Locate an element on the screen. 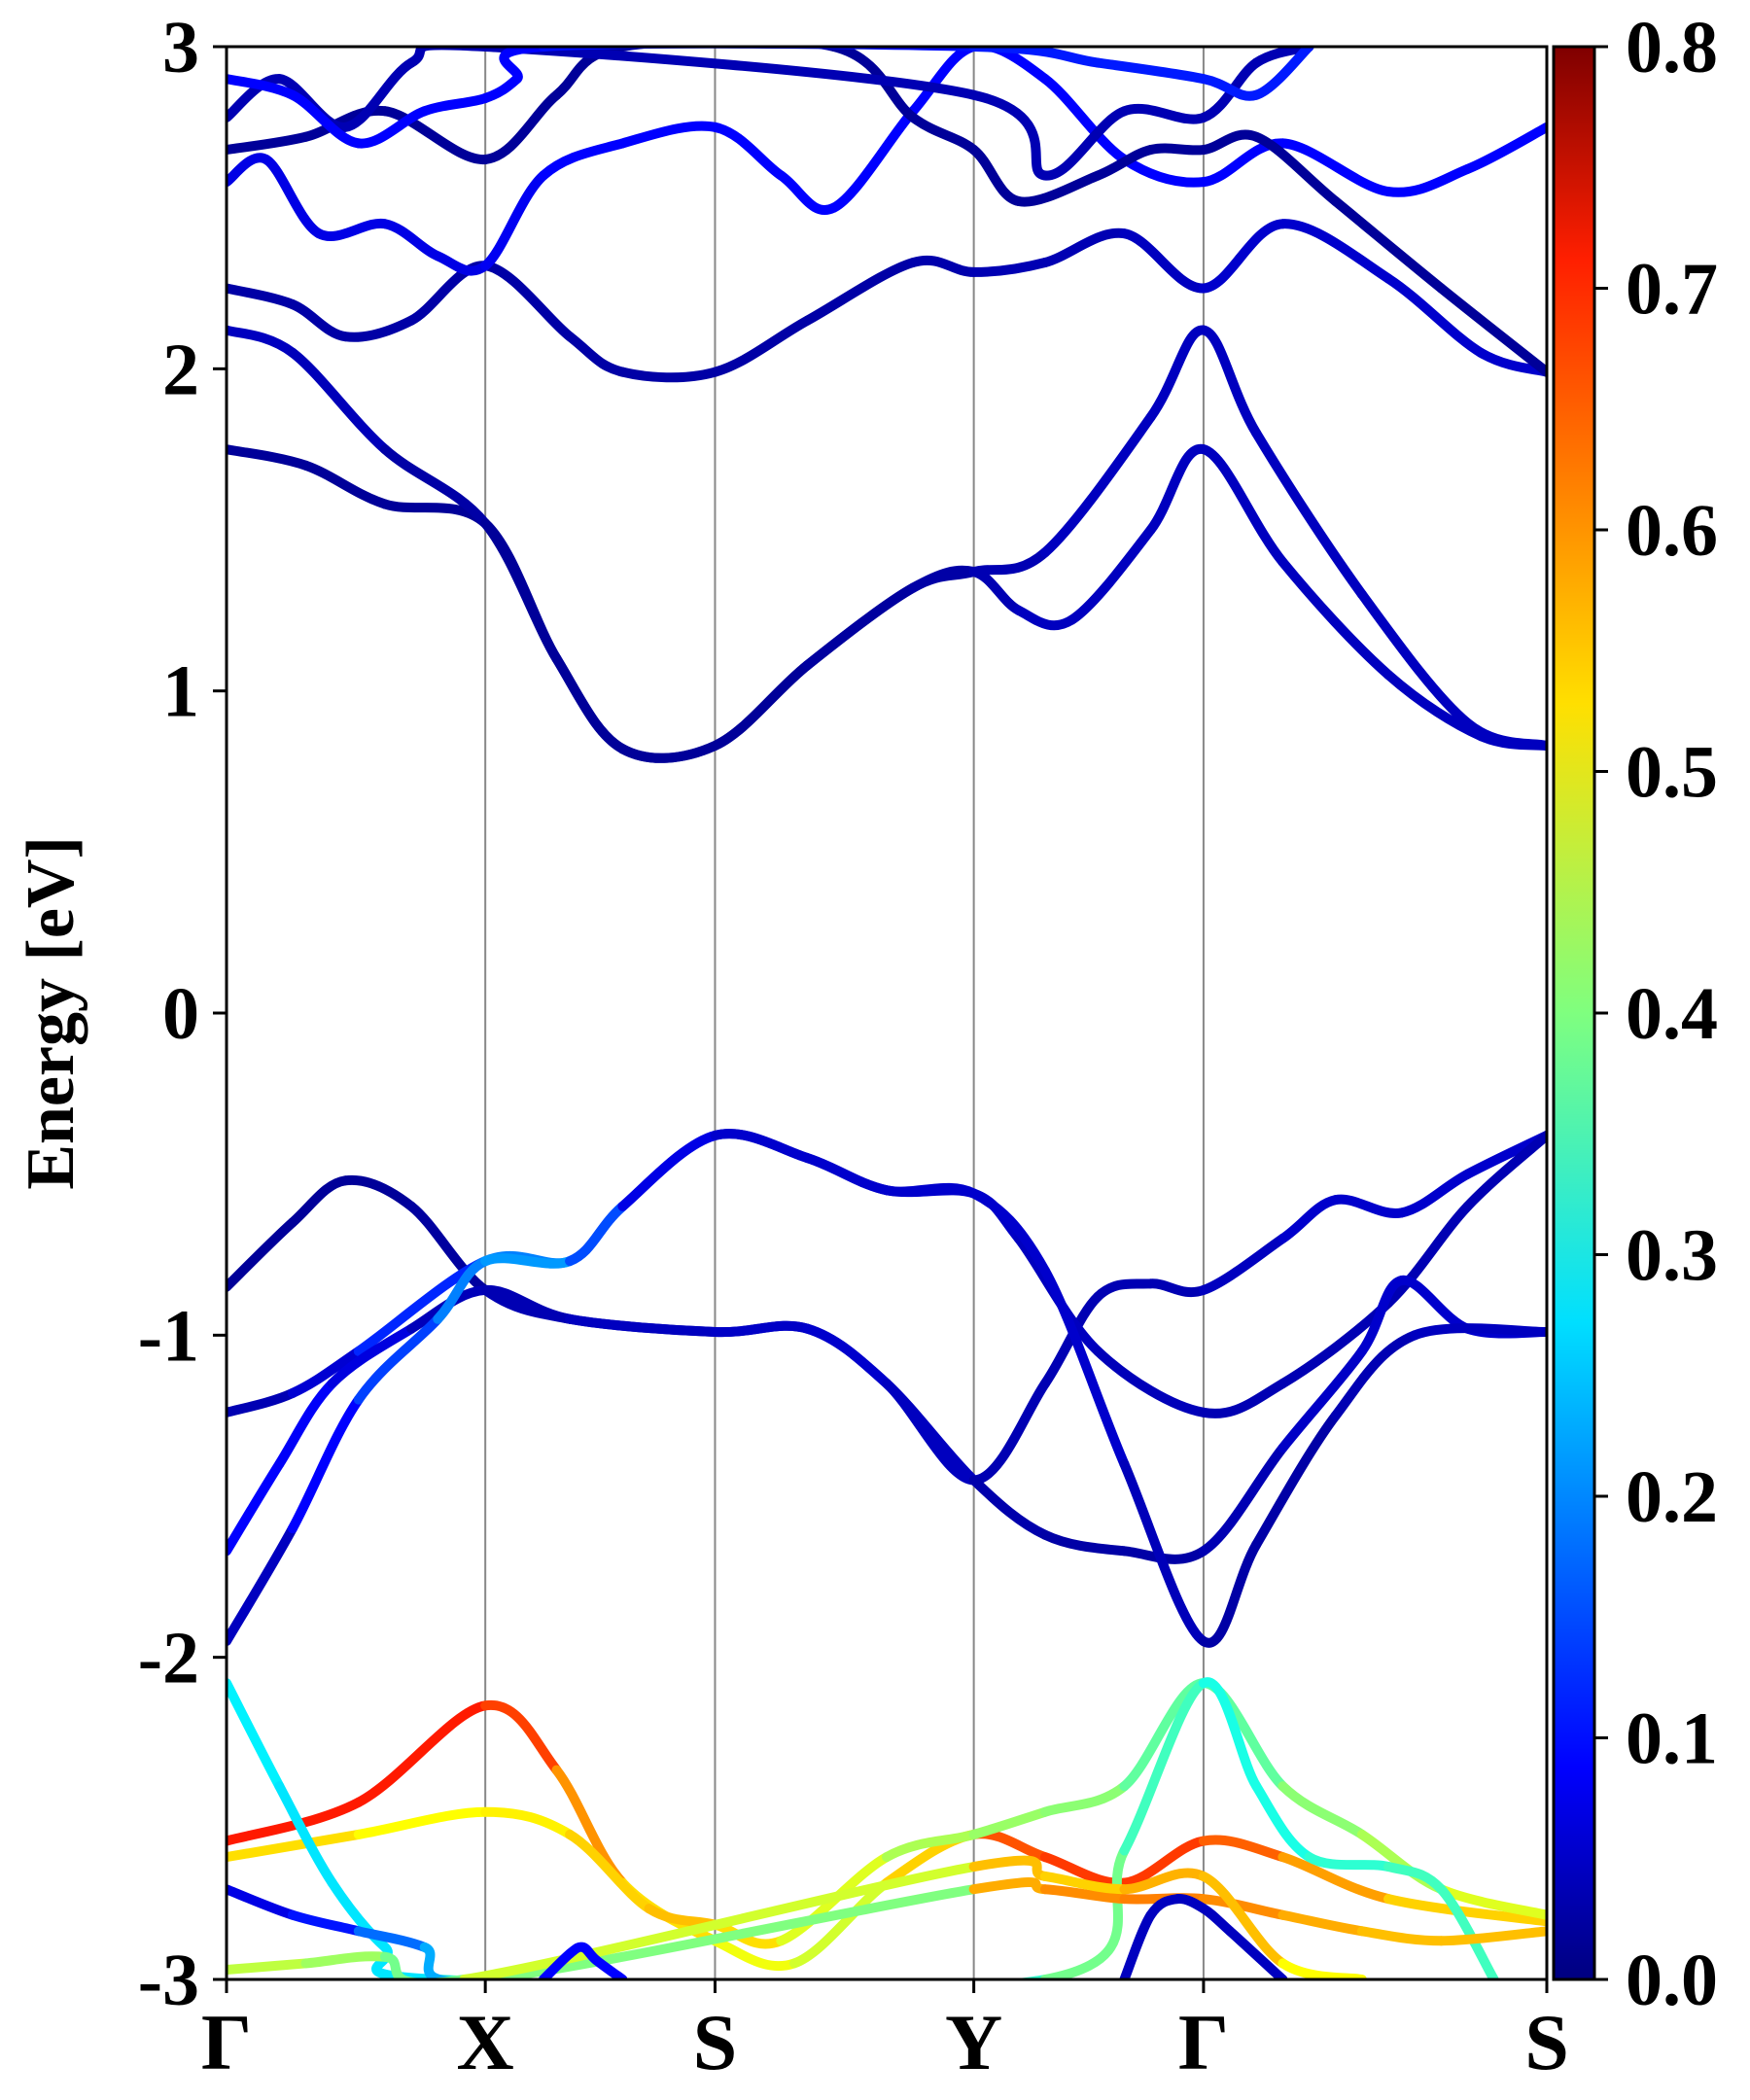  y-tick-label: -1 is located at coordinates (168, 1336).